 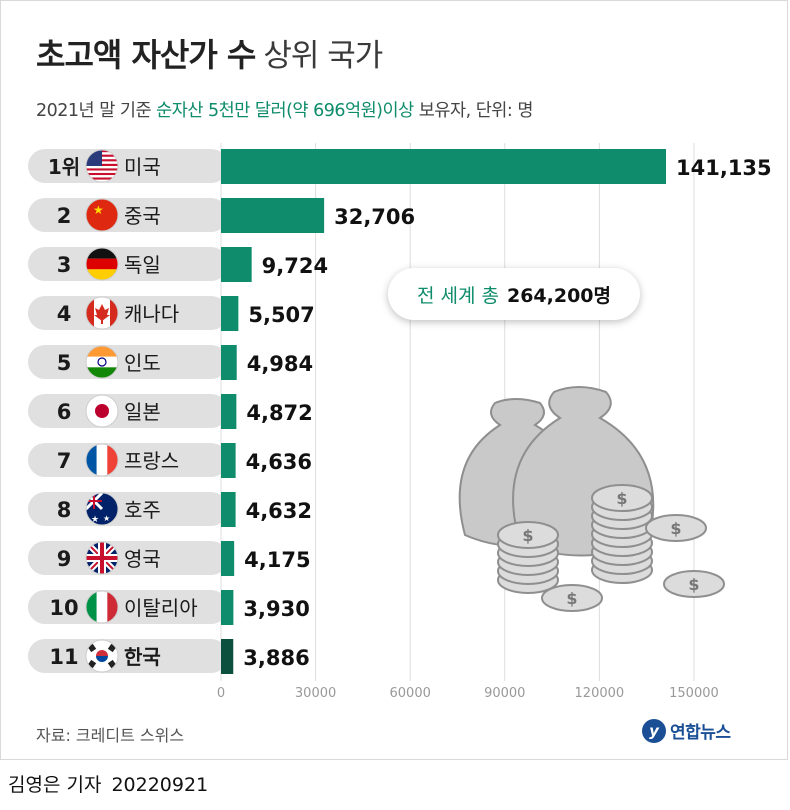 I want to click on subtitle-post: 보유자, 단위: 명, so click(x=473, y=111).